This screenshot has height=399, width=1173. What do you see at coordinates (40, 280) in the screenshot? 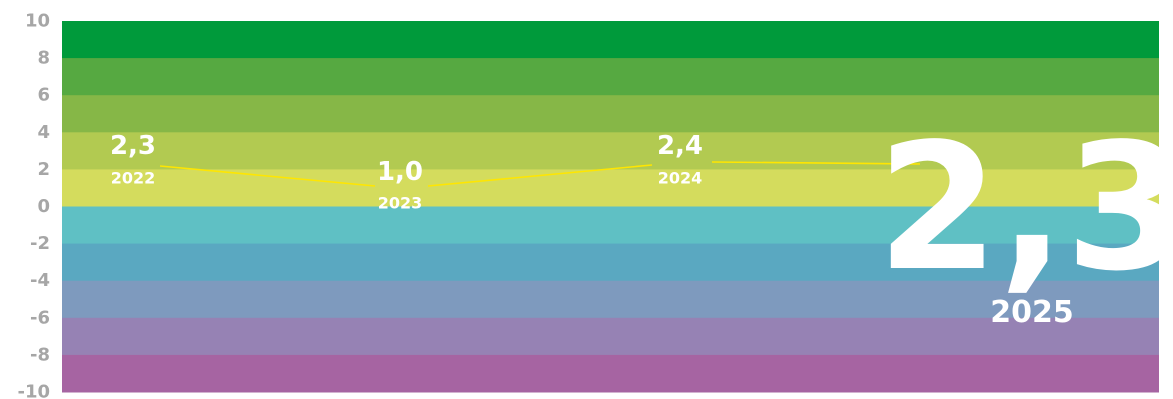
I see `y-tick-label: -4` at bounding box center [40, 280].